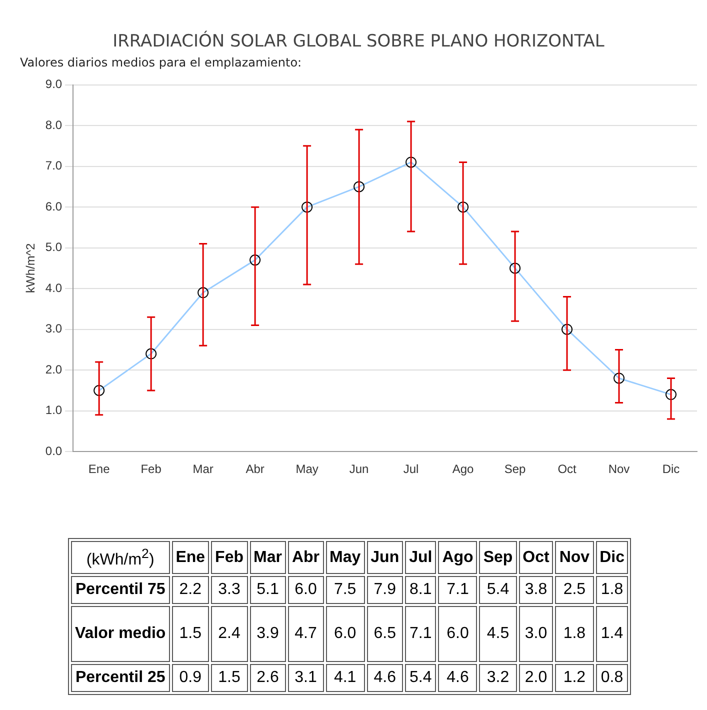 This screenshot has height=710, width=707. What do you see at coordinates (411, 469) in the screenshot?
I see `x-tick-label: Jul` at bounding box center [411, 469].